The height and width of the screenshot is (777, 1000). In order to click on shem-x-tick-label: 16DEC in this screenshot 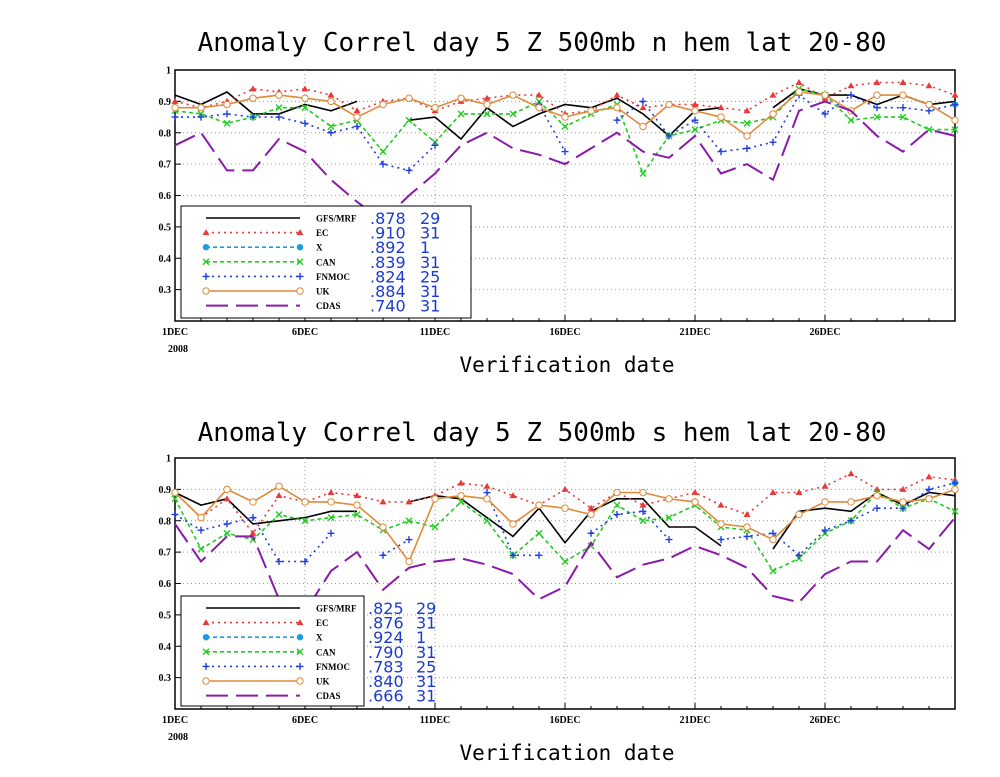, I will do `click(564, 720)`.